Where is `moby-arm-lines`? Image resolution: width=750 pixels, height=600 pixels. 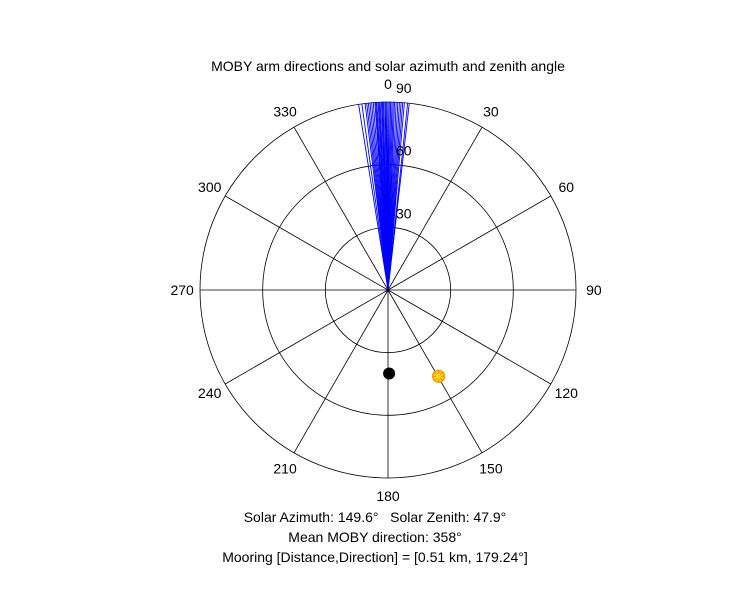
moby-arm-lines is located at coordinates (384, 196).